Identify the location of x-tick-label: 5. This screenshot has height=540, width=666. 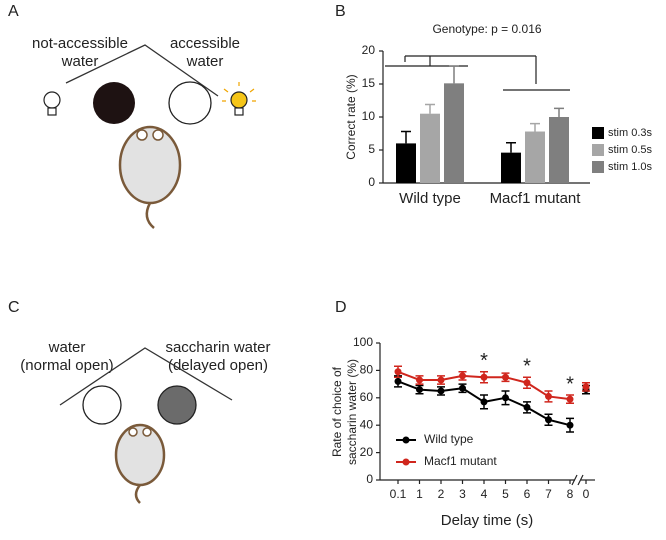
(505, 494).